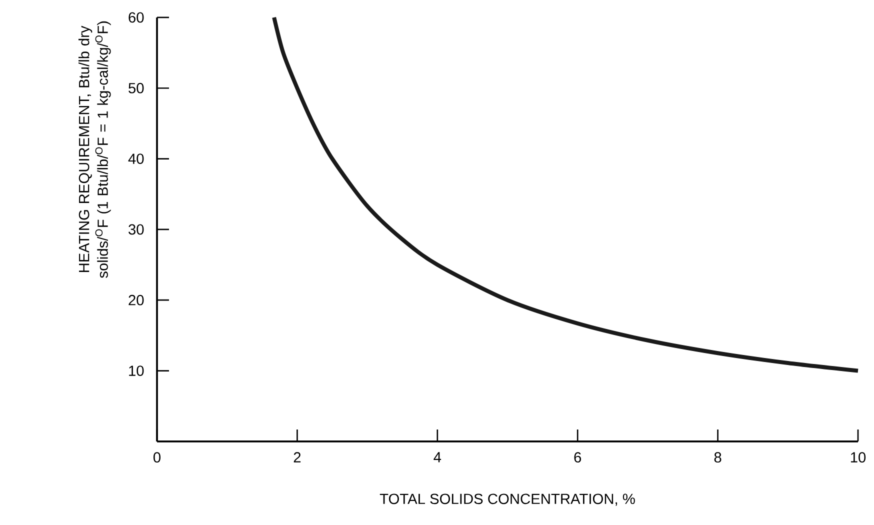 This screenshot has height=525, width=874. What do you see at coordinates (136, 17) in the screenshot?
I see `y-tick-label: 60` at bounding box center [136, 17].